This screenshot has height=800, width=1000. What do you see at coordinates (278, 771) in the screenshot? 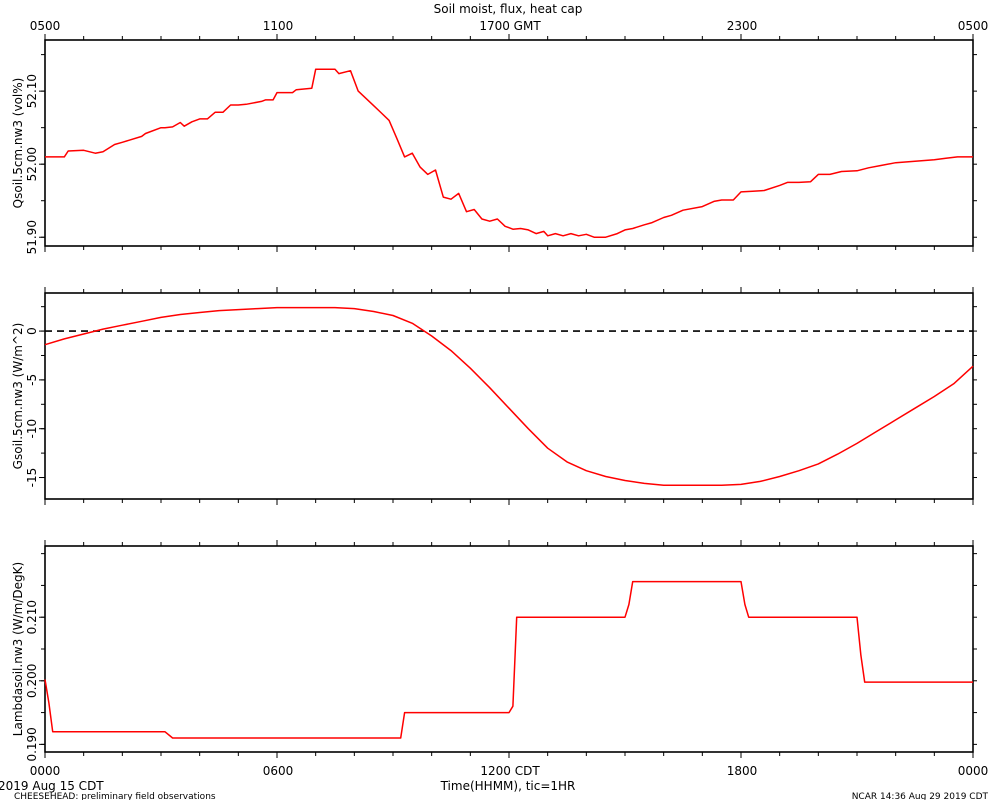
I see `bottom-axis-tick-label: 0600` at bounding box center [278, 771].